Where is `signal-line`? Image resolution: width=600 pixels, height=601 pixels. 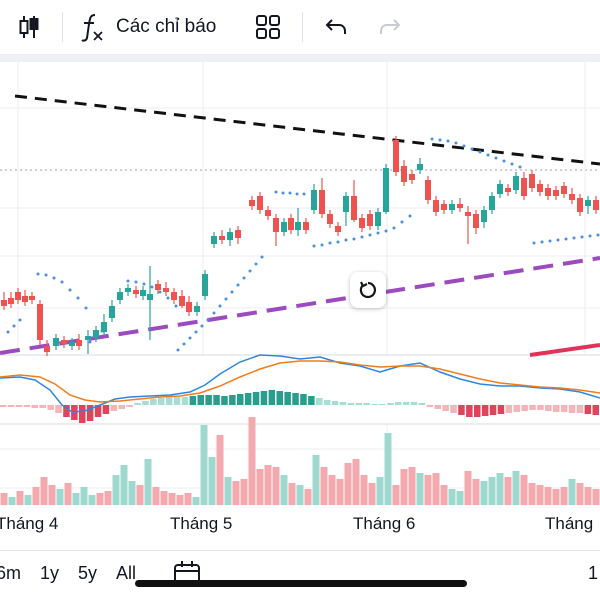
signal-line is located at coordinates (300, 381).